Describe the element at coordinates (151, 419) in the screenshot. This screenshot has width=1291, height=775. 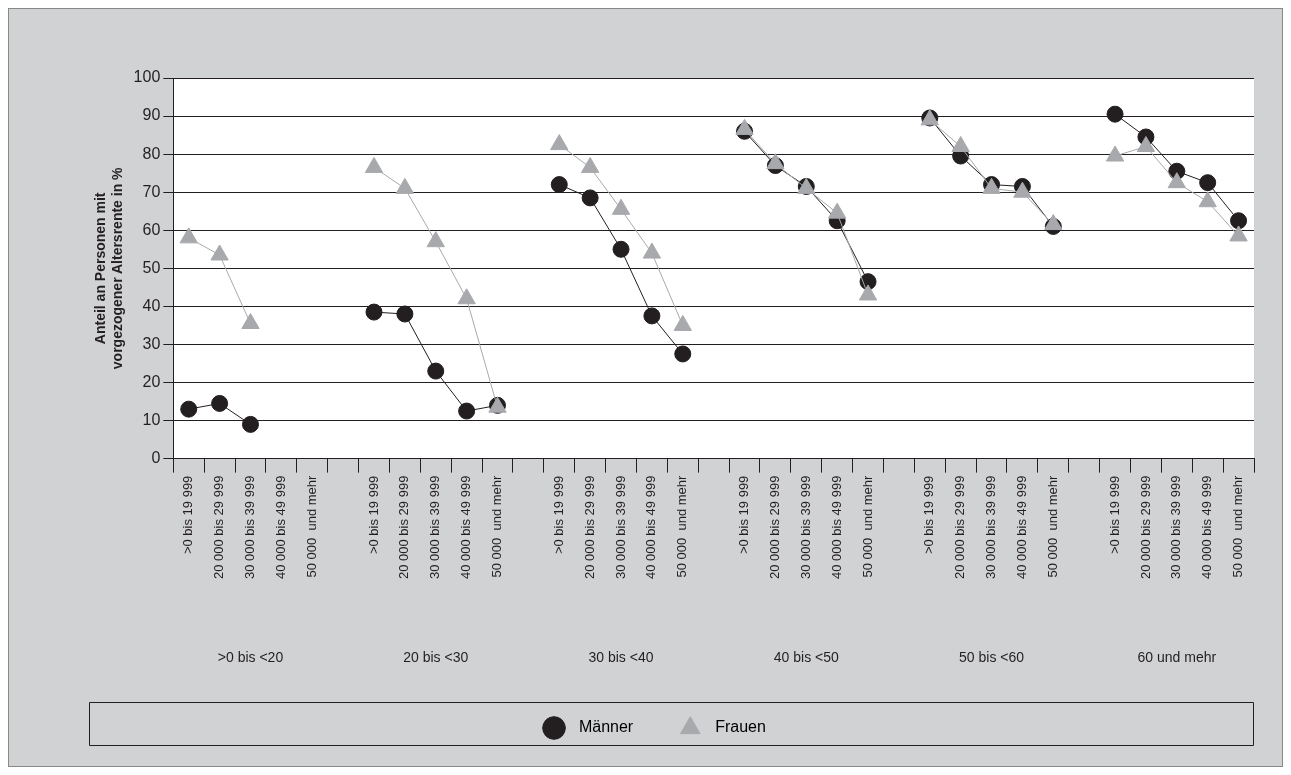
I see `y-tick-label: 10` at that location.